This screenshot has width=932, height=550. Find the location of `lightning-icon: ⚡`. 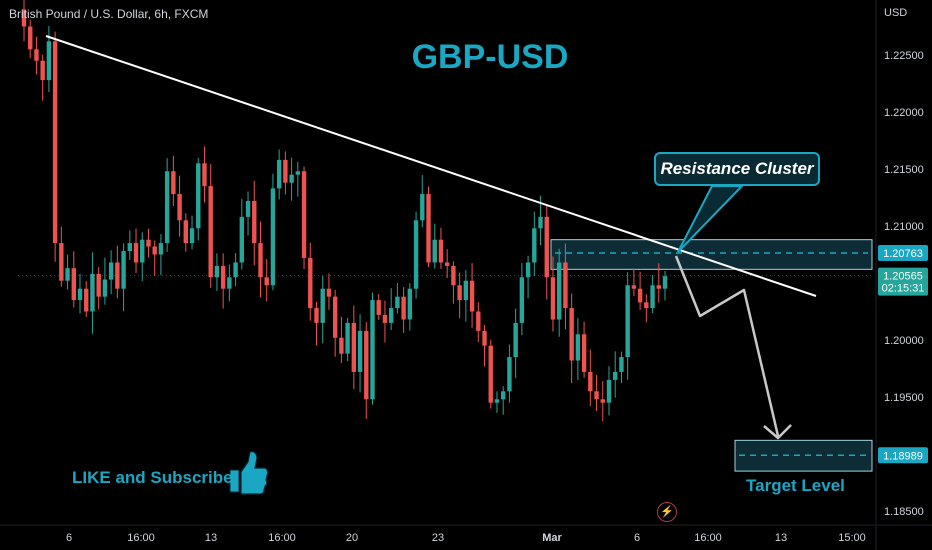

lightning-icon: ⚡ is located at coordinates (667, 512).